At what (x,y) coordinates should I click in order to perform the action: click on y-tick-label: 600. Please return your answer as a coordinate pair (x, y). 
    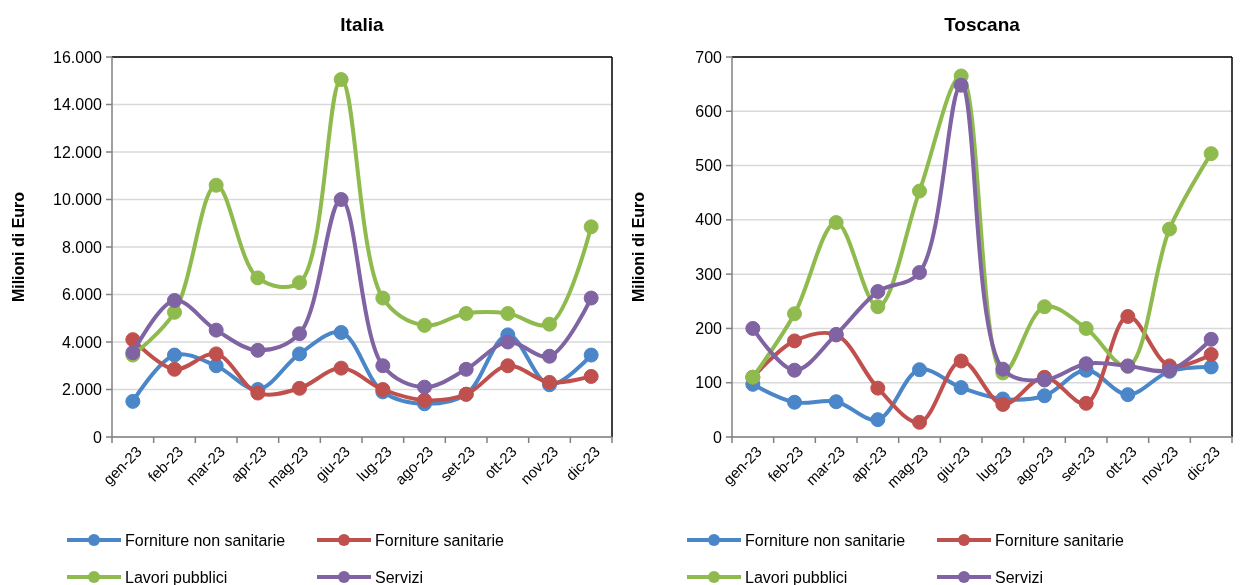
    Looking at the image, I should click on (709, 111).